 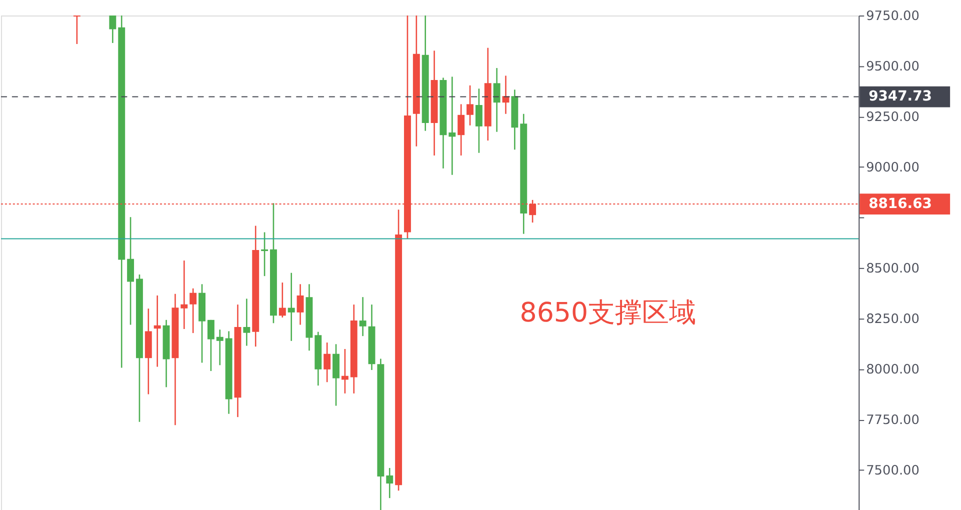 What do you see at coordinates (900, 96) in the screenshot?
I see `ref-line-label: 9347.73` at bounding box center [900, 96].